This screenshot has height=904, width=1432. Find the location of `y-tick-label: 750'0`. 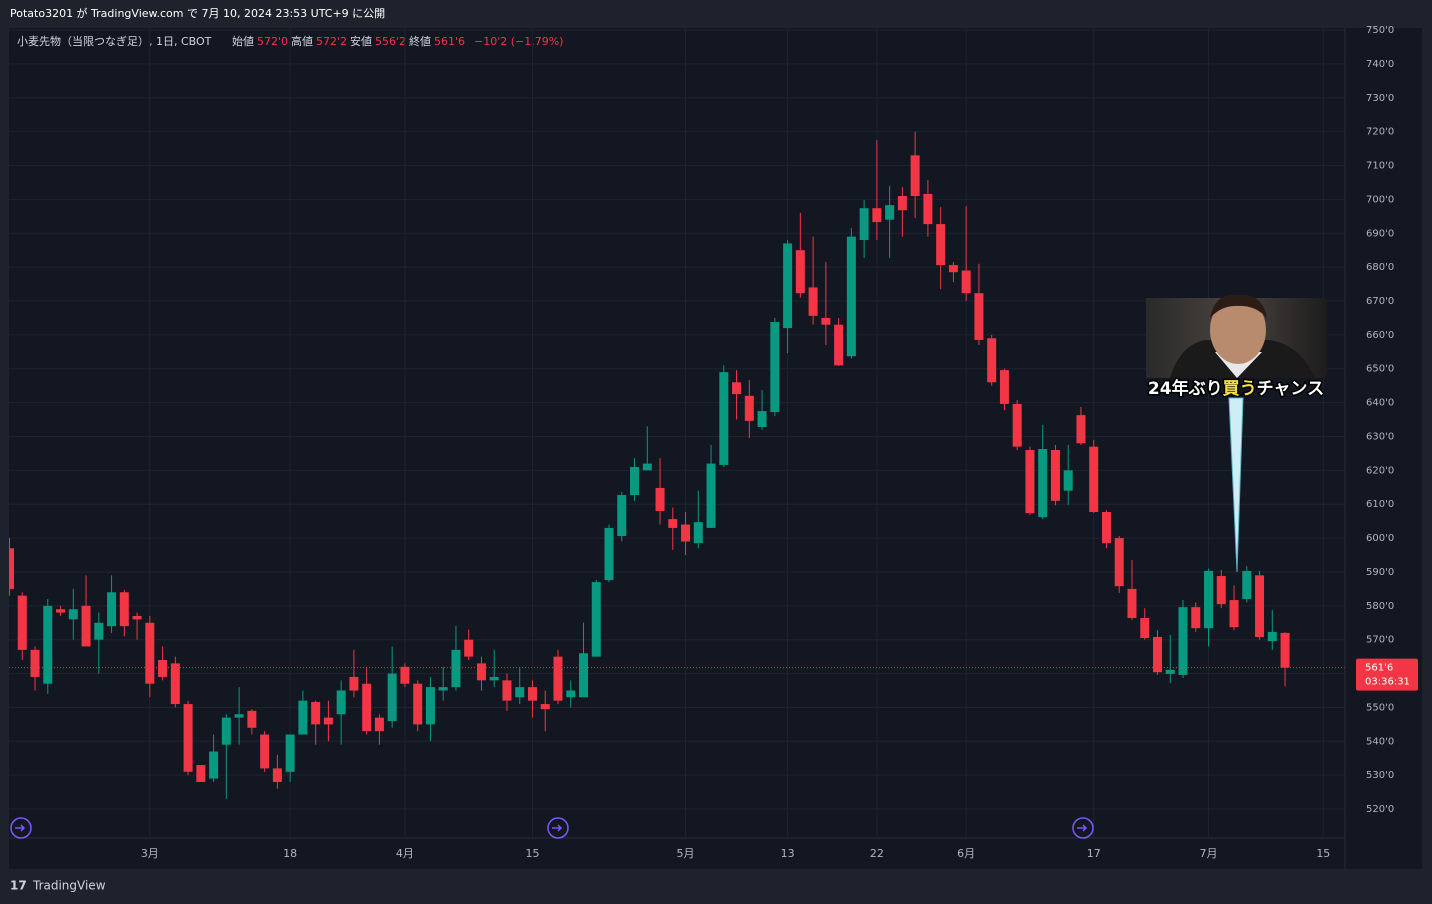

y-tick-label: 750'0 is located at coordinates (1380, 30).